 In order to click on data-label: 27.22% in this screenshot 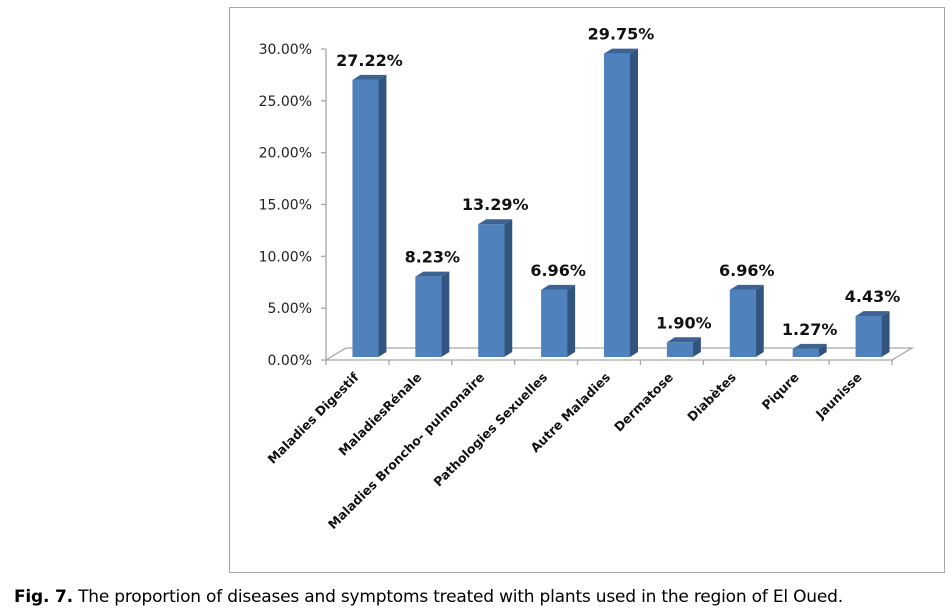, I will do `click(369, 60)`.